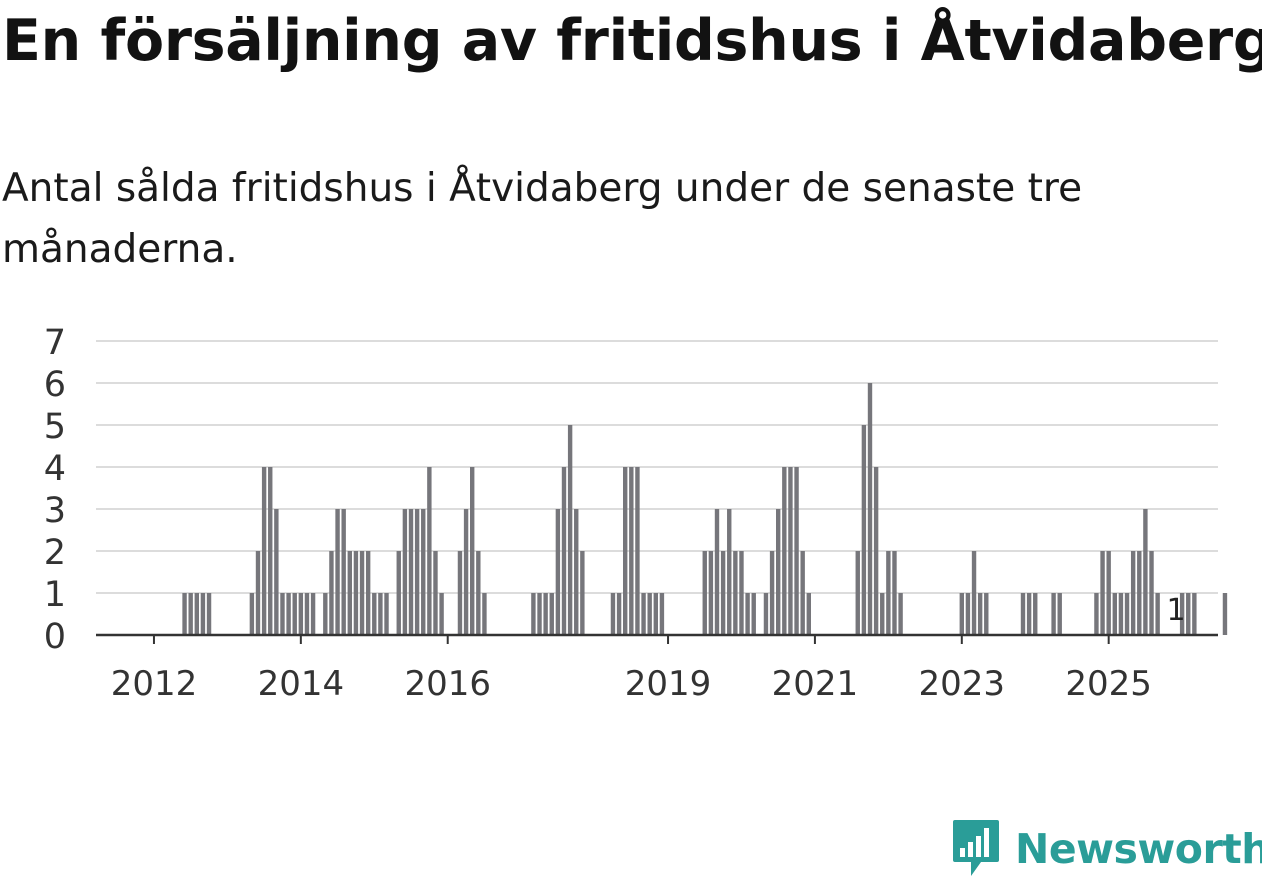 This screenshot has height=880, width=1262. Describe the element at coordinates (55, 595) in the screenshot. I see `y-tick-label: 1` at that location.